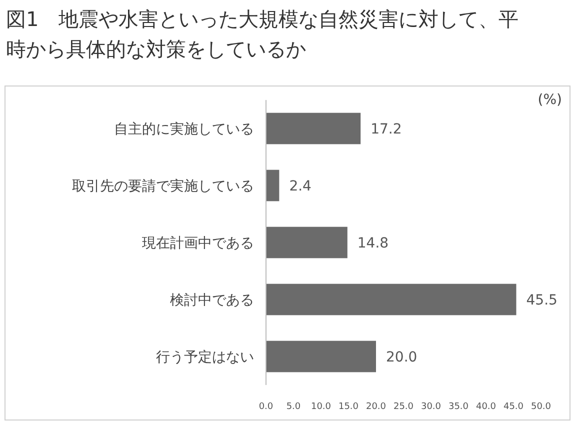 The width and height of the screenshot is (576, 425). I want to click on data-label: 20.0, so click(402, 358).